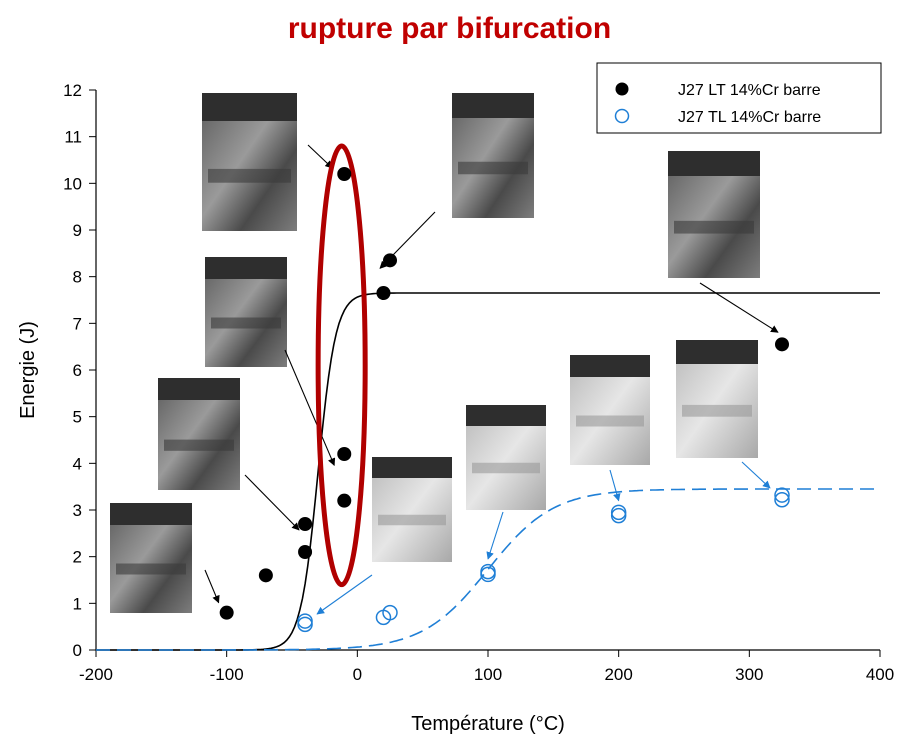 Image resolution: width=899 pixels, height=742 pixels. What do you see at coordinates (488, 674) in the screenshot?
I see `x-tick-label: 100` at bounding box center [488, 674].